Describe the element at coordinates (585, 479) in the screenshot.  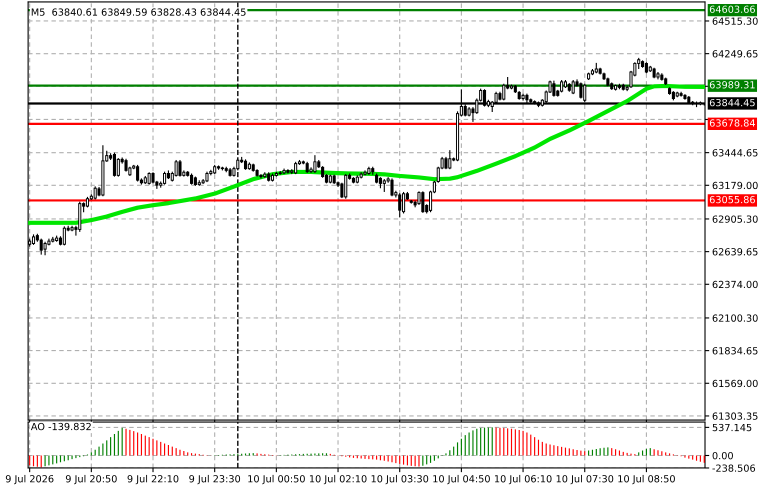
I see `x-tick-label: 10 Jul 07:30` at that location.